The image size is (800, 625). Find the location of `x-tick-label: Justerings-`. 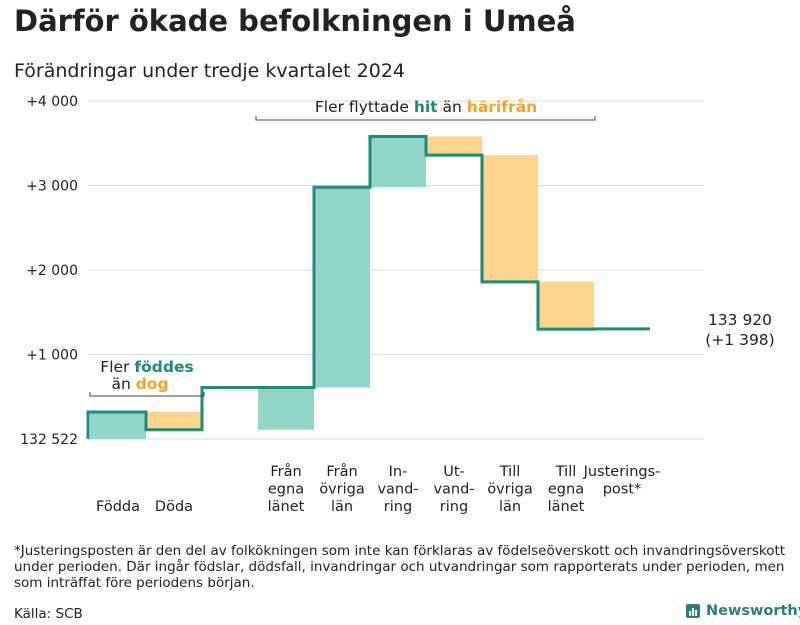

x-tick-label: Justerings- is located at coordinates (622, 472).